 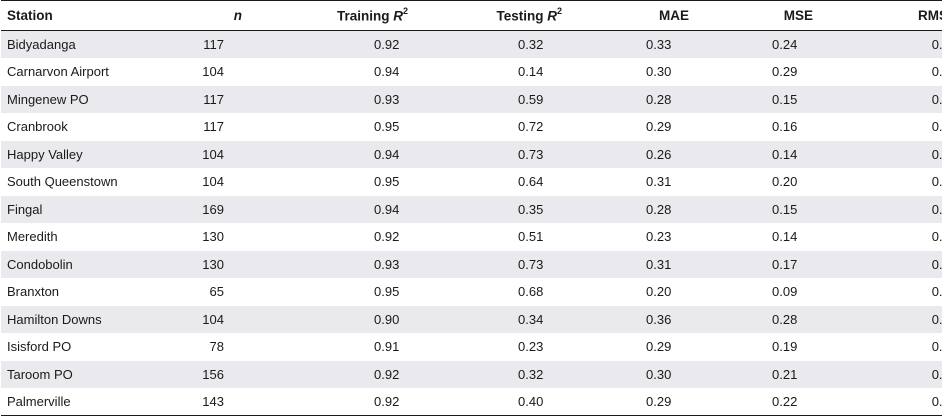 What do you see at coordinates (48, 99) in the screenshot?
I see `cell-station: Mingenew PO` at bounding box center [48, 99].